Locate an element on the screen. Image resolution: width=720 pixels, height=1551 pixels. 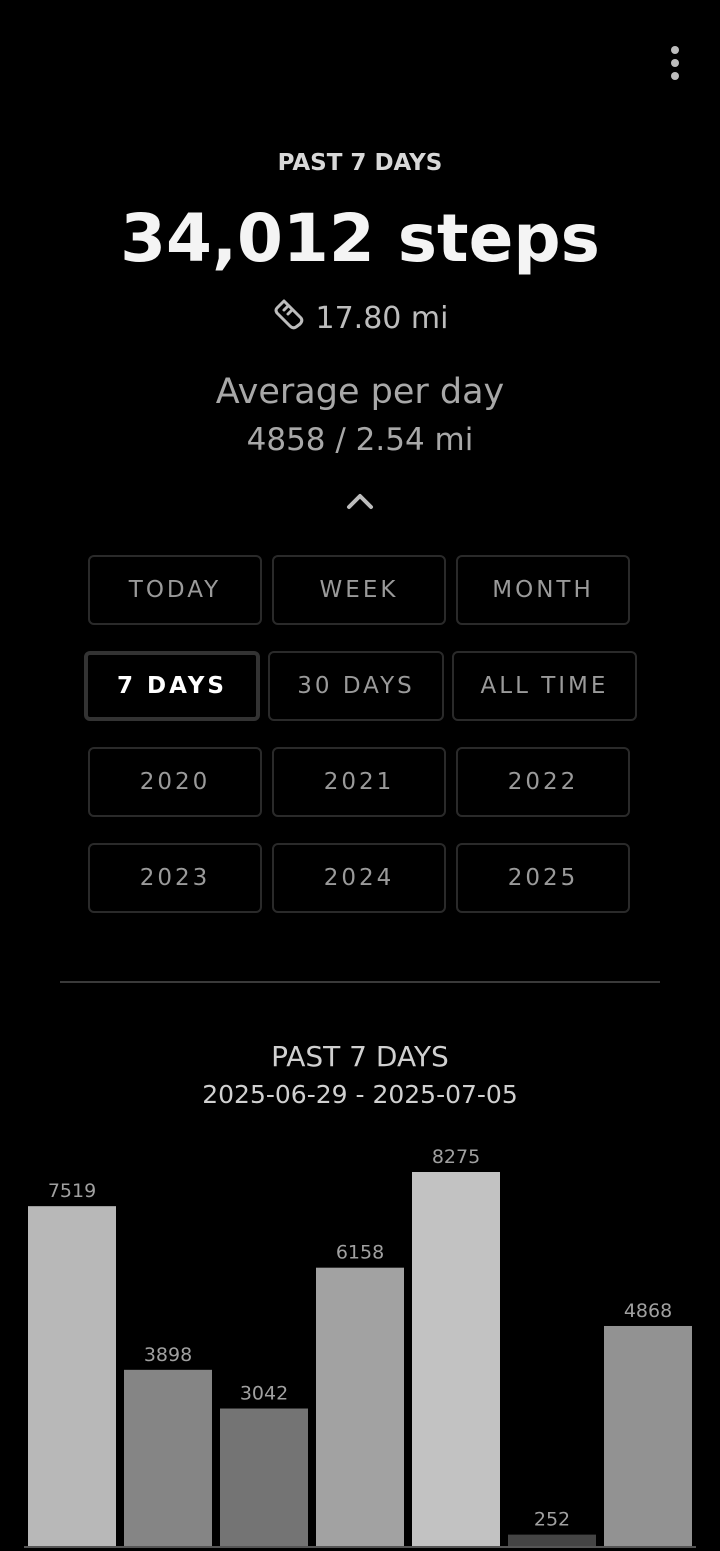
chart-bar-label-0: 7519 is located at coordinates (72, 1191).